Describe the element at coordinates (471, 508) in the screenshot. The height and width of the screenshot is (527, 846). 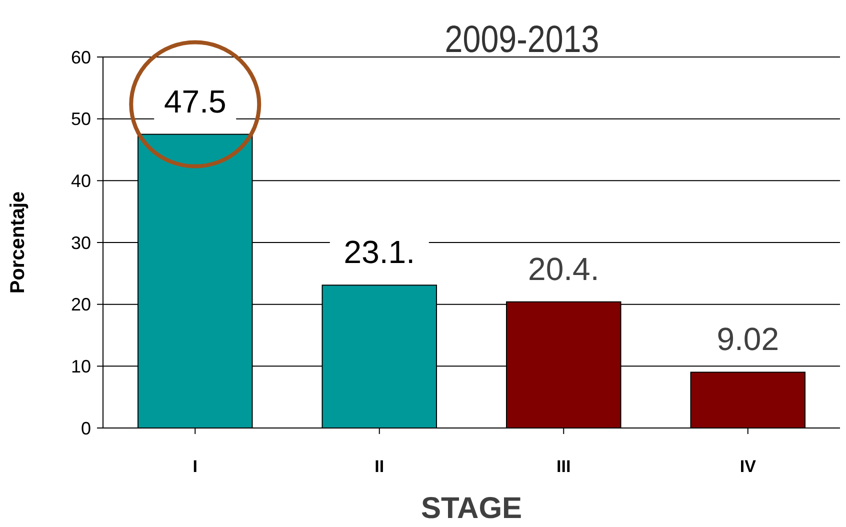
I see `x-axis-title: STAGE` at that location.